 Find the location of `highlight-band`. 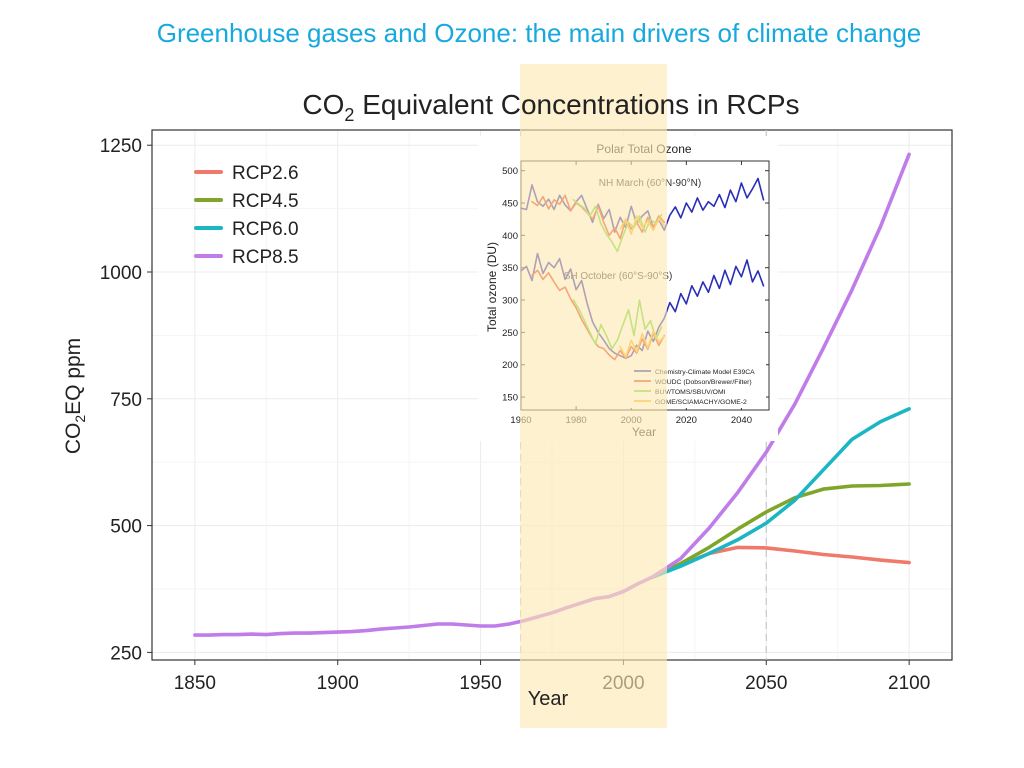

highlight-band is located at coordinates (593, 396).